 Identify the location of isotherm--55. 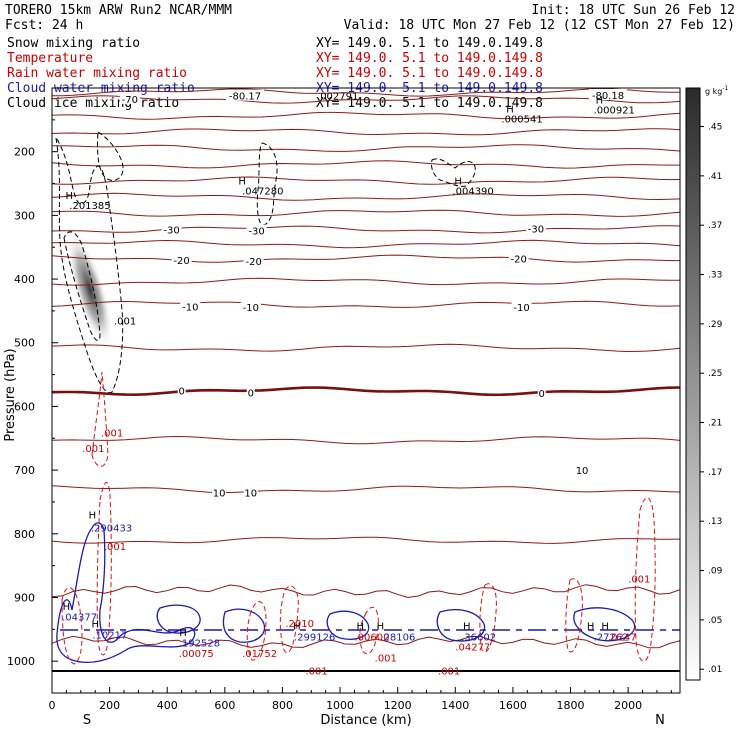
(366, 148).